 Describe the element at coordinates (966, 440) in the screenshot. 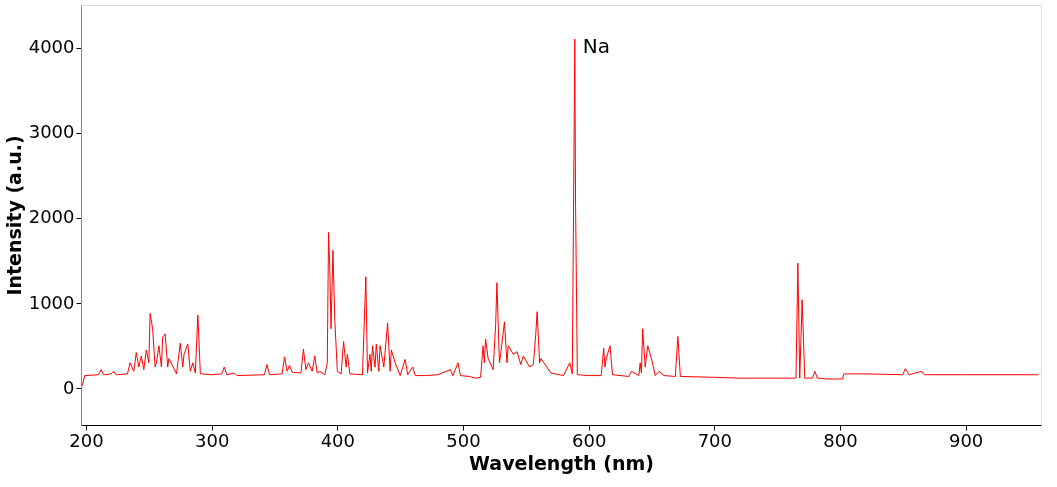

I see `x-tick-label: 900` at that location.